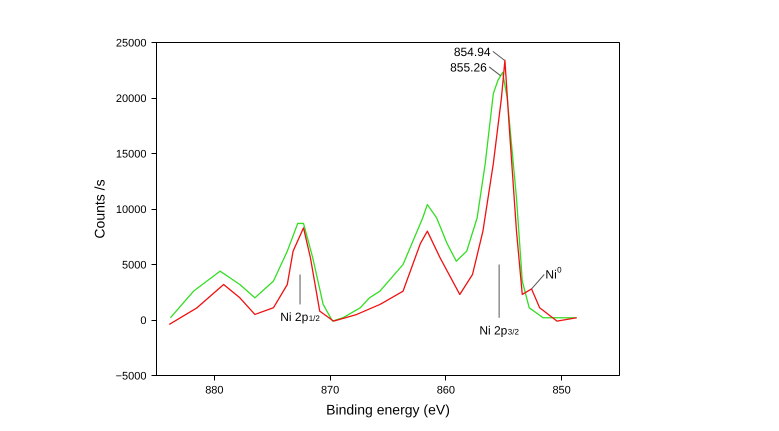 The height and width of the screenshot is (431, 779). Describe the element at coordinates (469, 67) in the screenshot. I see `annotation: 855.26` at that location.